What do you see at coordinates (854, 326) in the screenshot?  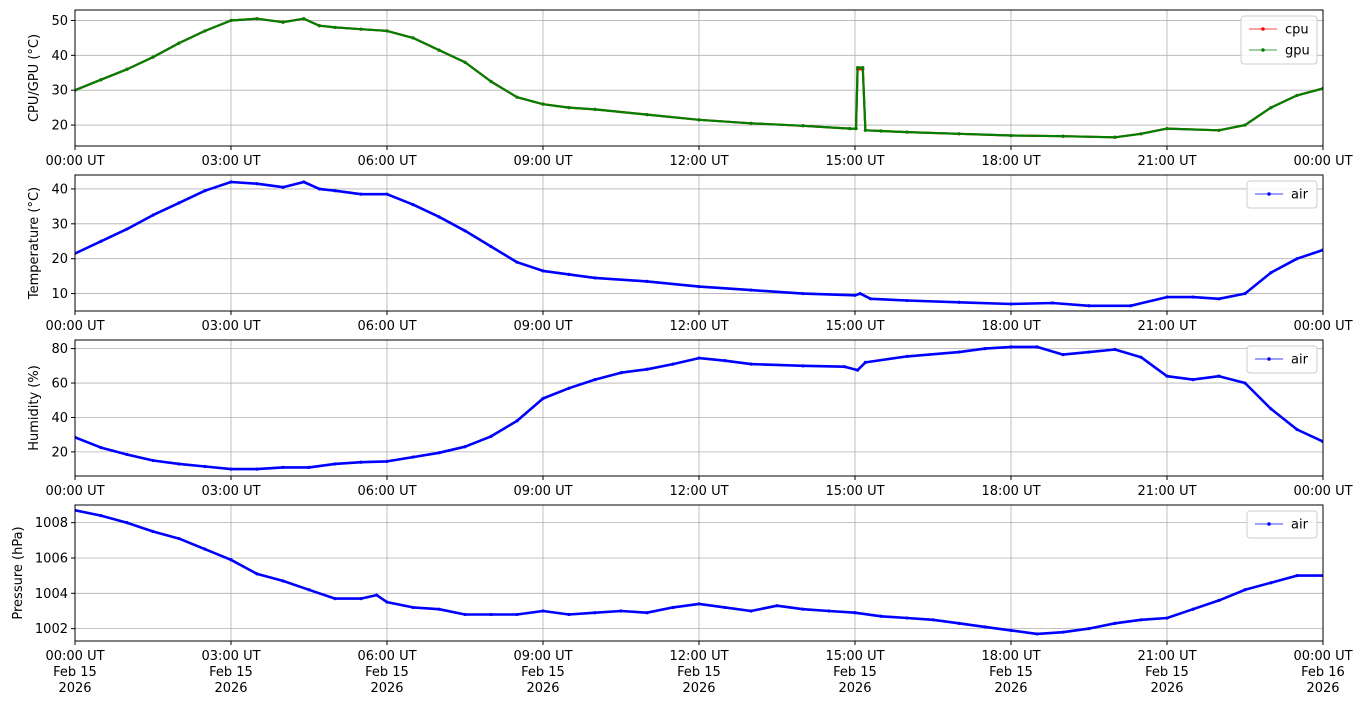 I see `x-tick-label: 15:00 UT` at bounding box center [854, 326].